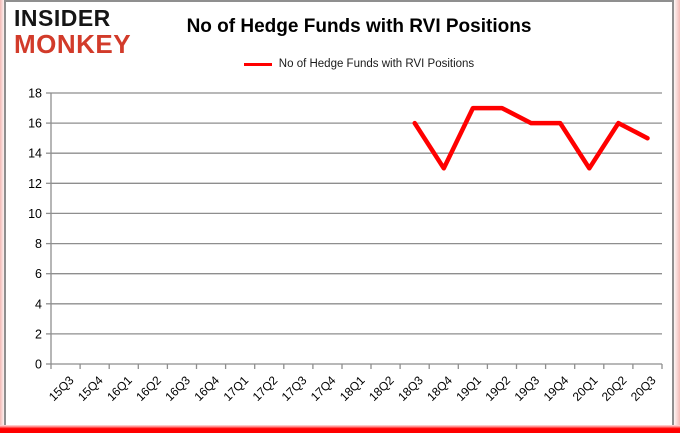  What do you see at coordinates (2, 216) in the screenshot?
I see `left-edge-glow` at bounding box center [2, 216].